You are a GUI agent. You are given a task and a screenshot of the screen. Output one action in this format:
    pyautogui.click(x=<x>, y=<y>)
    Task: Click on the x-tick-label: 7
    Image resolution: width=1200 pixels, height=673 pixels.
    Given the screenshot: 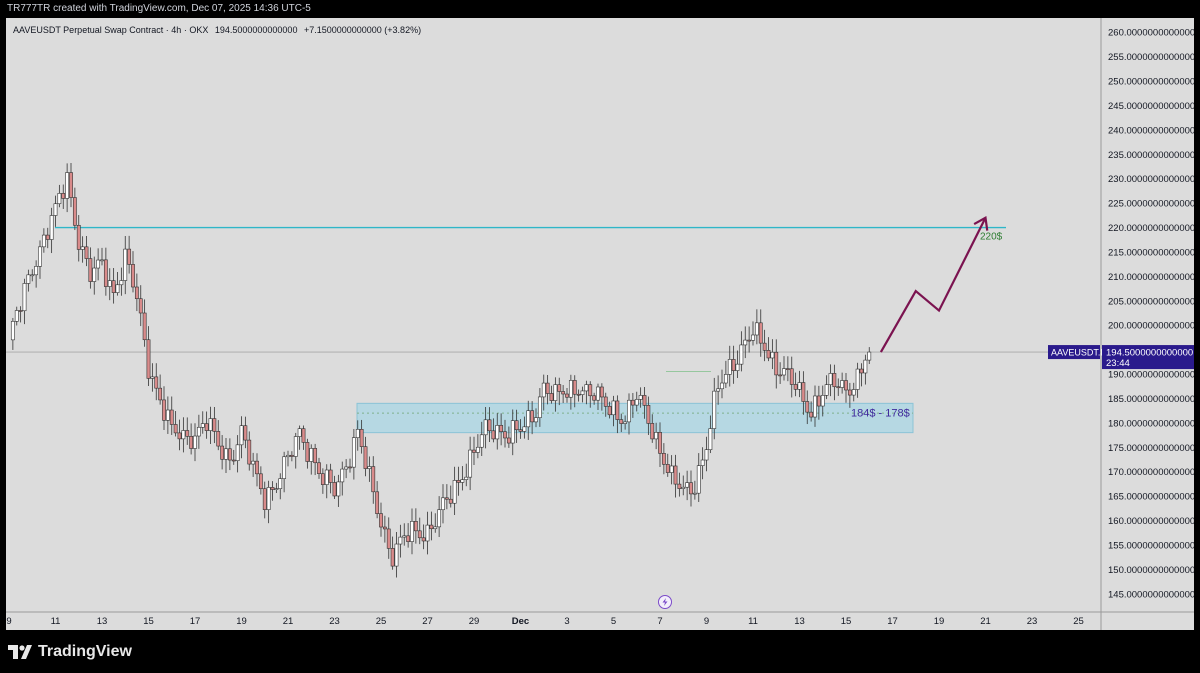 What is the action you would take?
    pyautogui.click(x=659, y=621)
    